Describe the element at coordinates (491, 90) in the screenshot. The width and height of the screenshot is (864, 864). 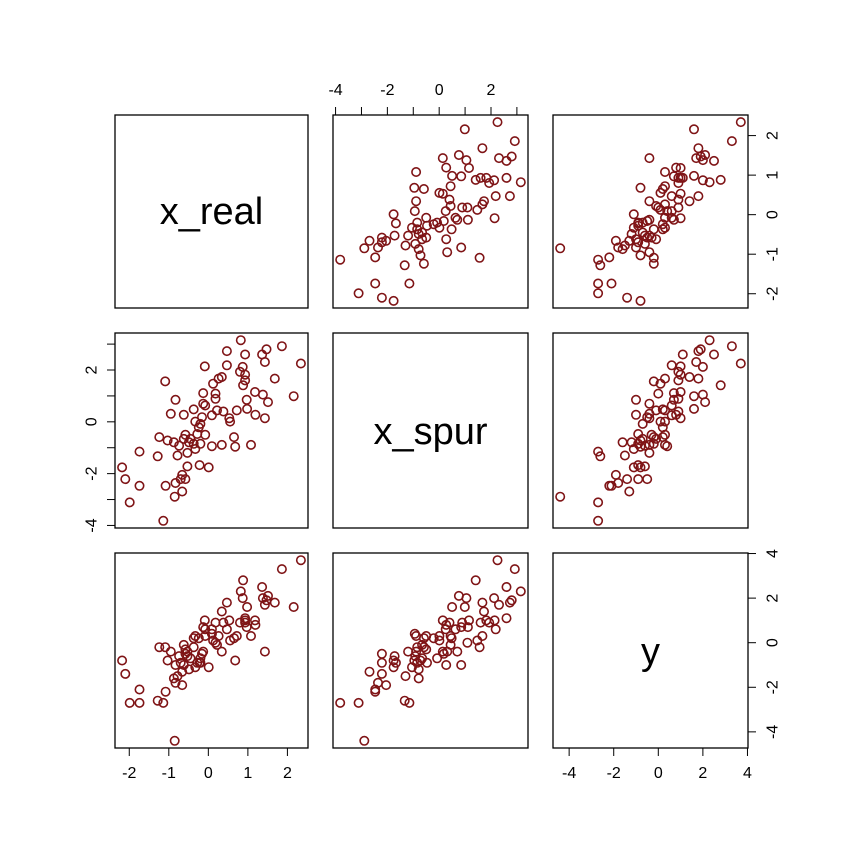
I see `tick-label-x_spur: 2` at that location.